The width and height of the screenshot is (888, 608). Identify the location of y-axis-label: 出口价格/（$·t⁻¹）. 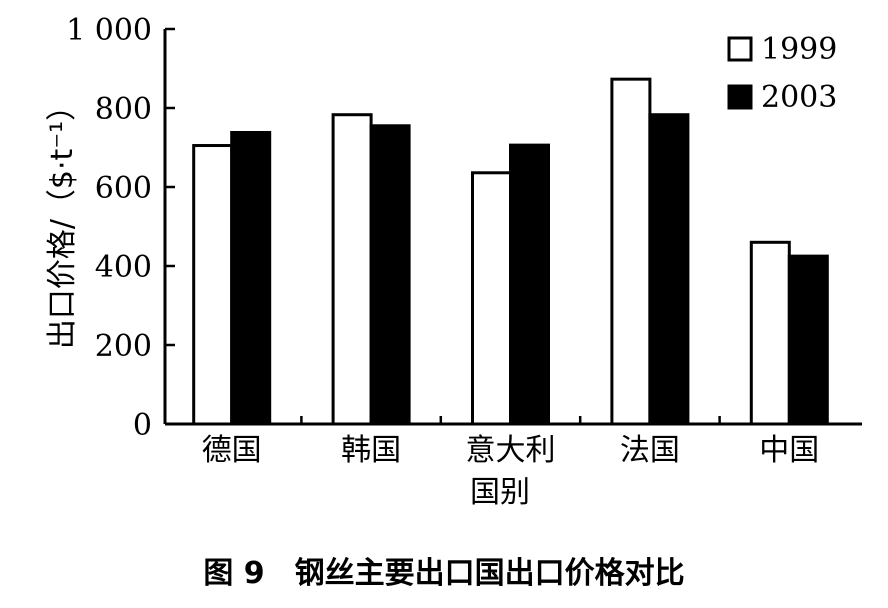
(62, 220).